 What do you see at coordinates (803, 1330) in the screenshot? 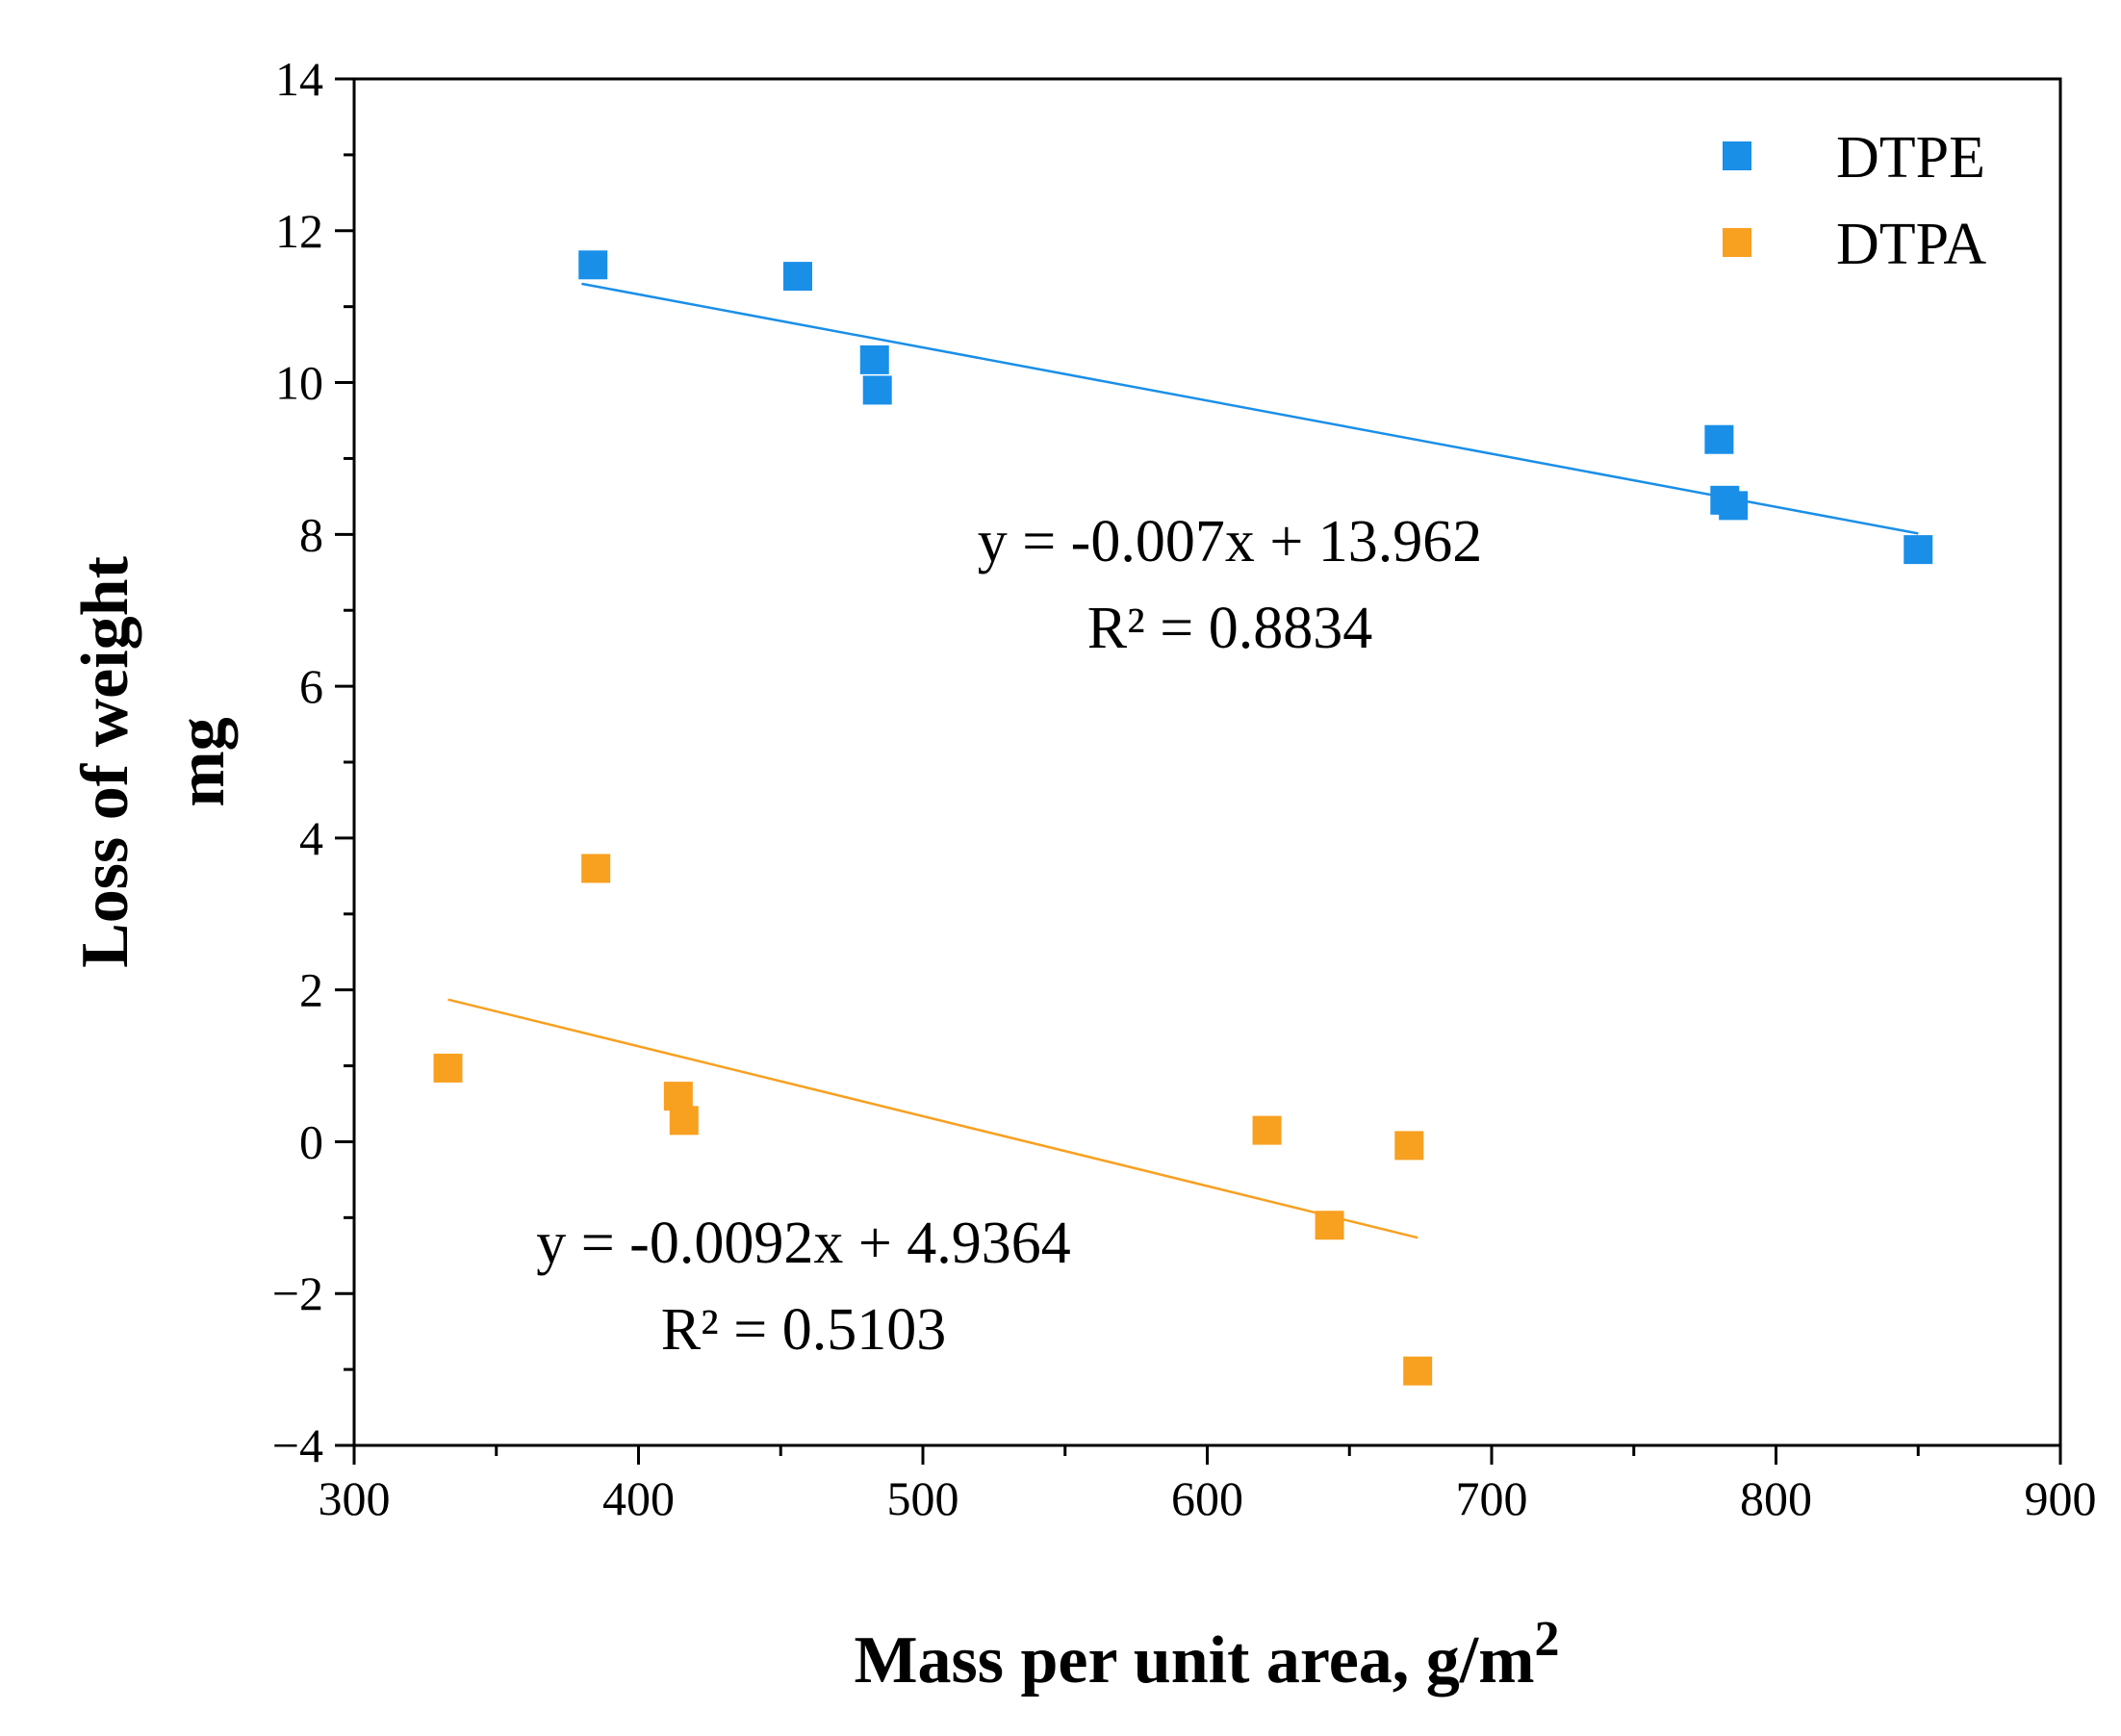
I see `dtpa-r-squared: R² = 0.5103` at bounding box center [803, 1330].